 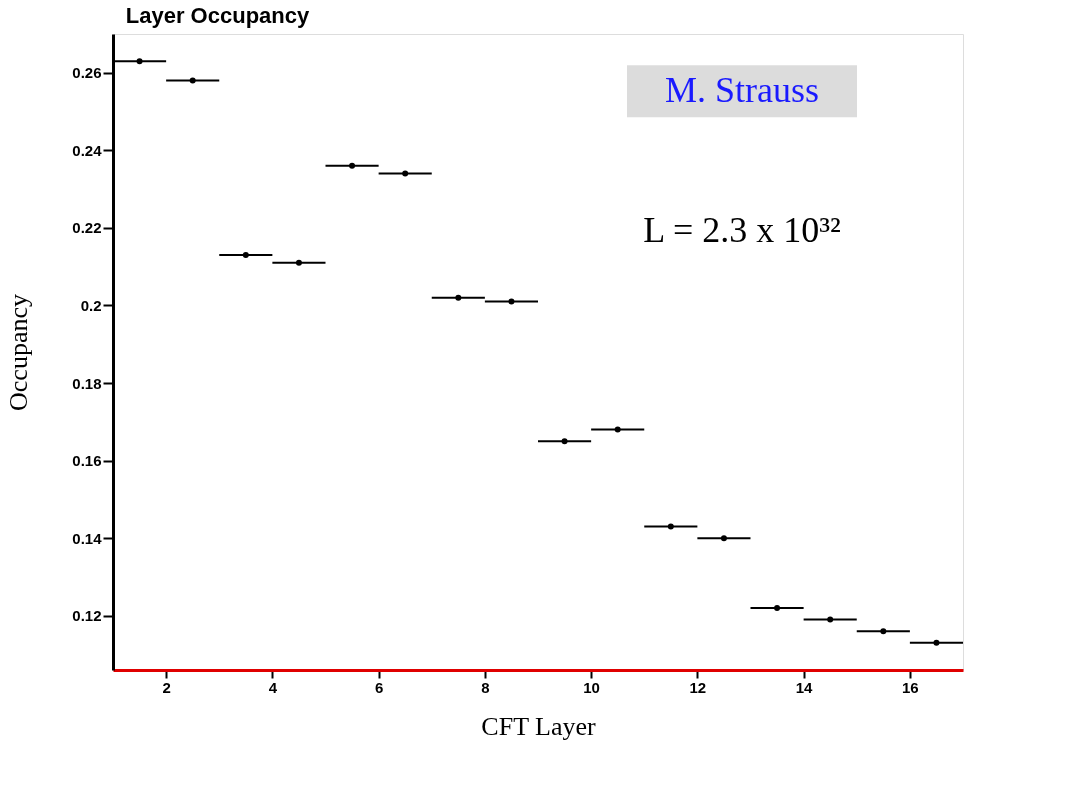 I want to click on x-tick-label: 14, so click(x=804, y=687).